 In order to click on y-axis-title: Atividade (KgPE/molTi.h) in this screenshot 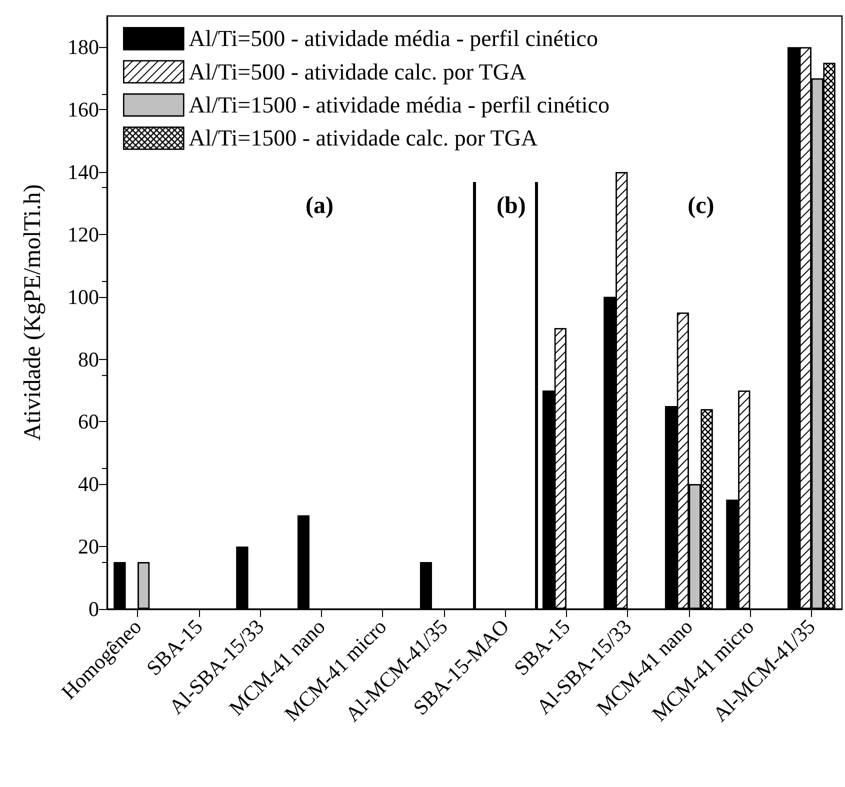, I will do `click(33, 312)`.